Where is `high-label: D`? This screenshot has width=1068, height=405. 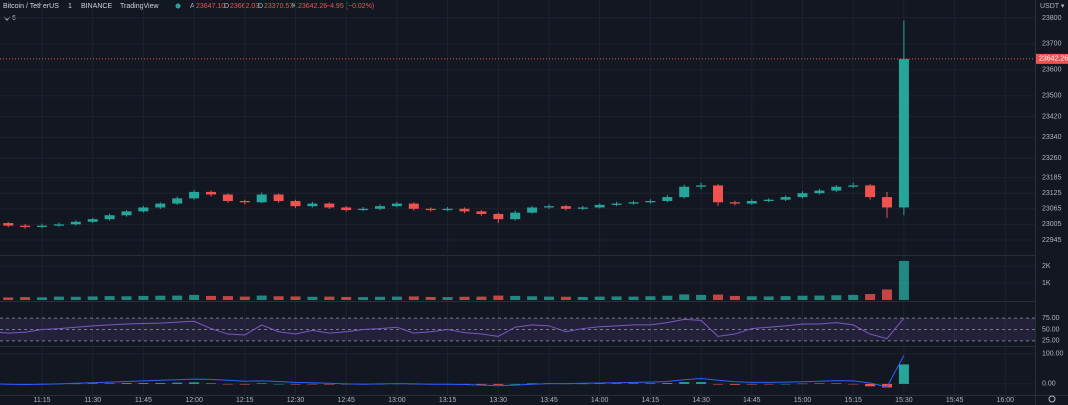
high-label: D is located at coordinates (226, 6).